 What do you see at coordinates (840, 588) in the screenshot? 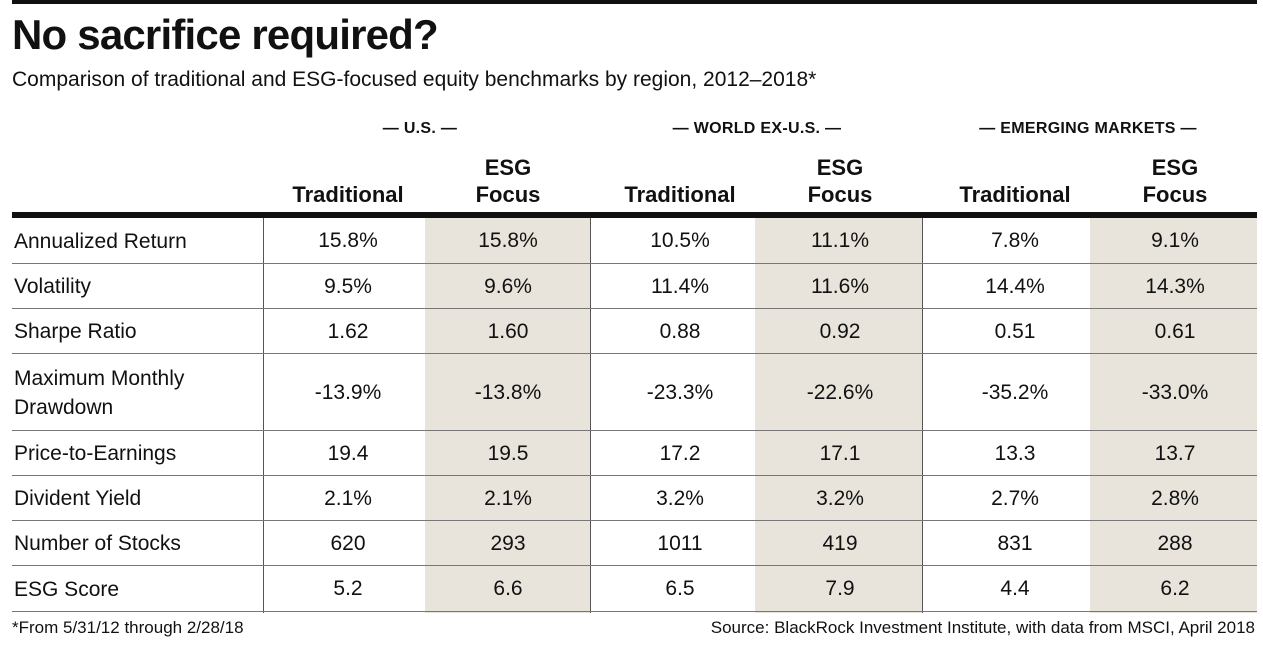
I see `table-cell: 7.9` at bounding box center [840, 588].